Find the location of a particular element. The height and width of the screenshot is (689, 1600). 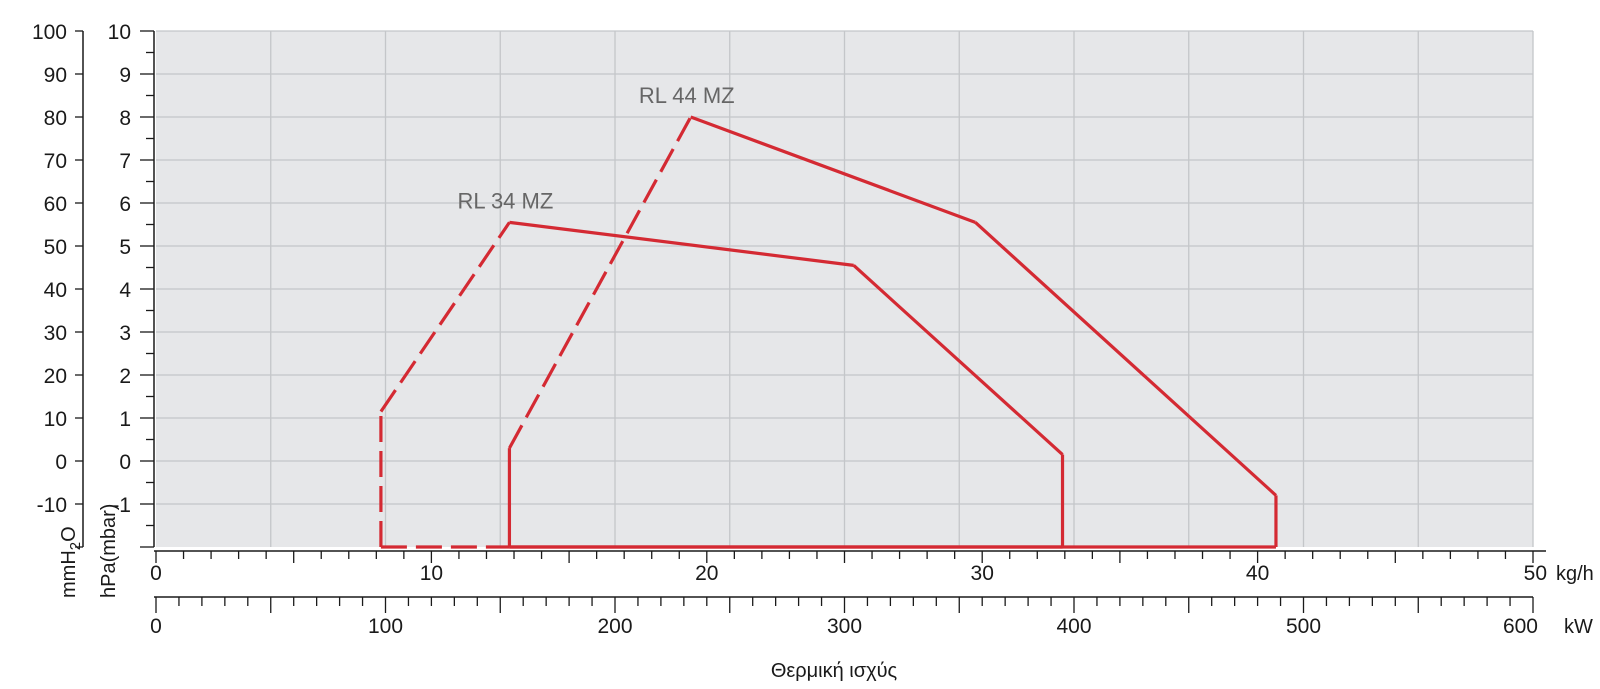

x-axes: 0 10 20 30 40 500 100 200 300 400 500 600 is located at coordinates (848, 594).